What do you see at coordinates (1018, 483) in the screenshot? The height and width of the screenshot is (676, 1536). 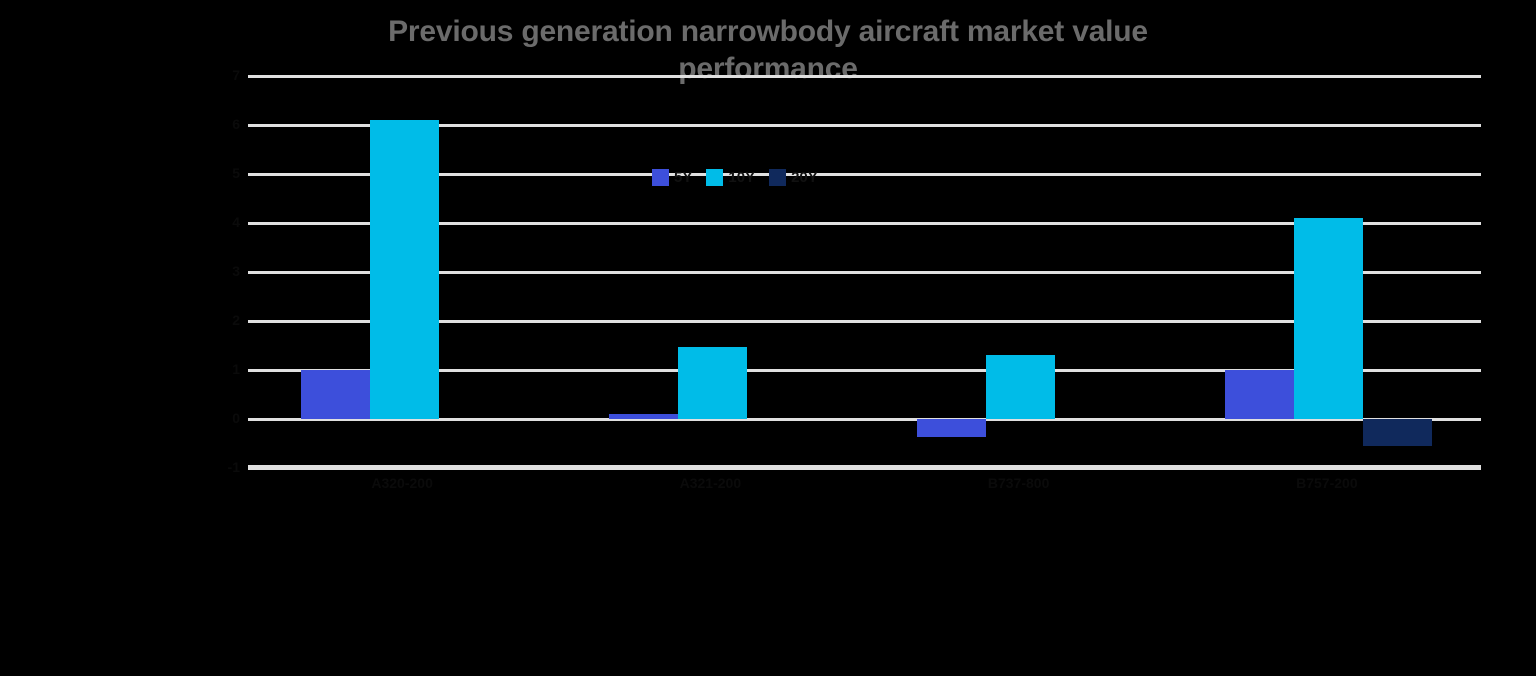 I see `x-axis-category-label: B737-800` at bounding box center [1018, 483].